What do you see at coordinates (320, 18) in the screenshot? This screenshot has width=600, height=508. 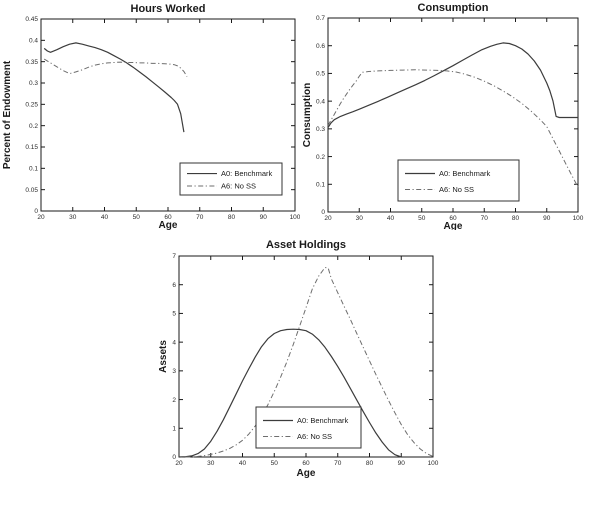 I see `y-tick-label: 0.7` at bounding box center [320, 18].